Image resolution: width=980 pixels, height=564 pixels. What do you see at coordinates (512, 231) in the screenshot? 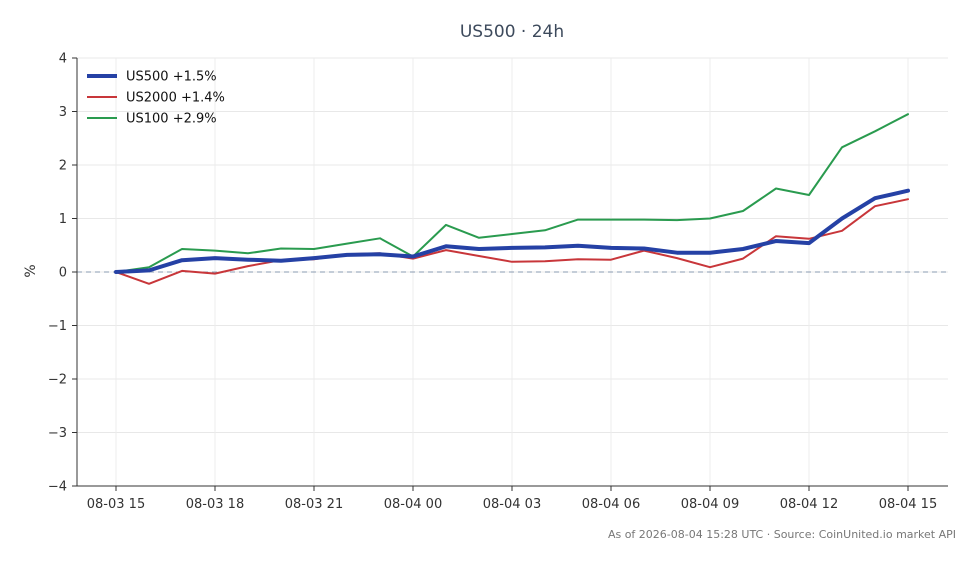
I see `series-line-us500` at bounding box center [512, 231].